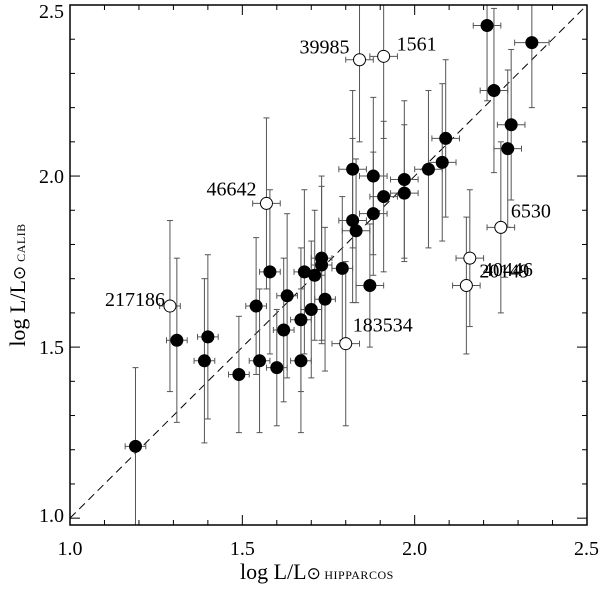 The image size is (600, 590). What do you see at coordinates (17, 313) in the screenshot?
I see `y-axis-title-main: log L/L` at bounding box center [17, 313].